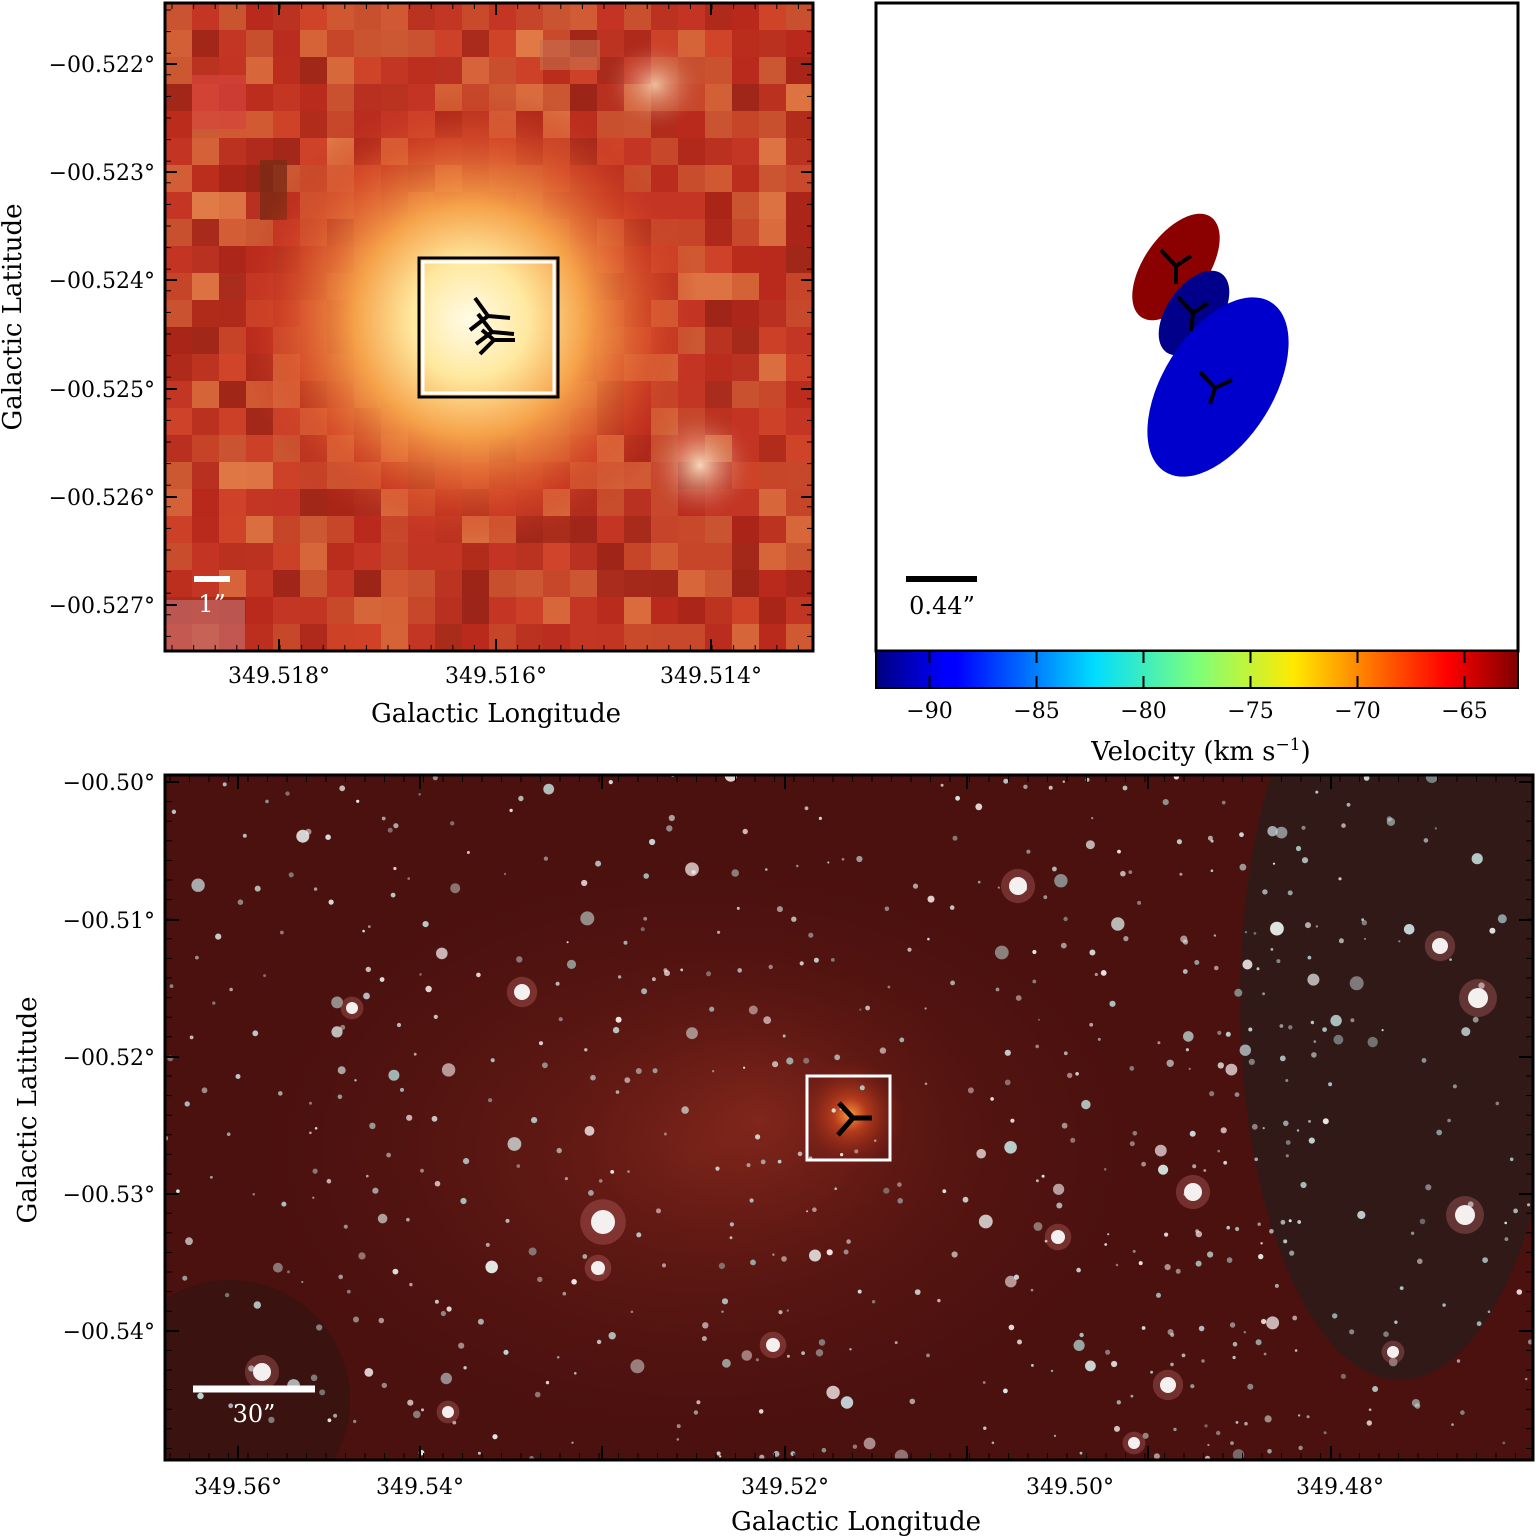  Describe the element at coordinates (496, 676) in the screenshot. I see `x-tick-label: 349.516°` at that location.